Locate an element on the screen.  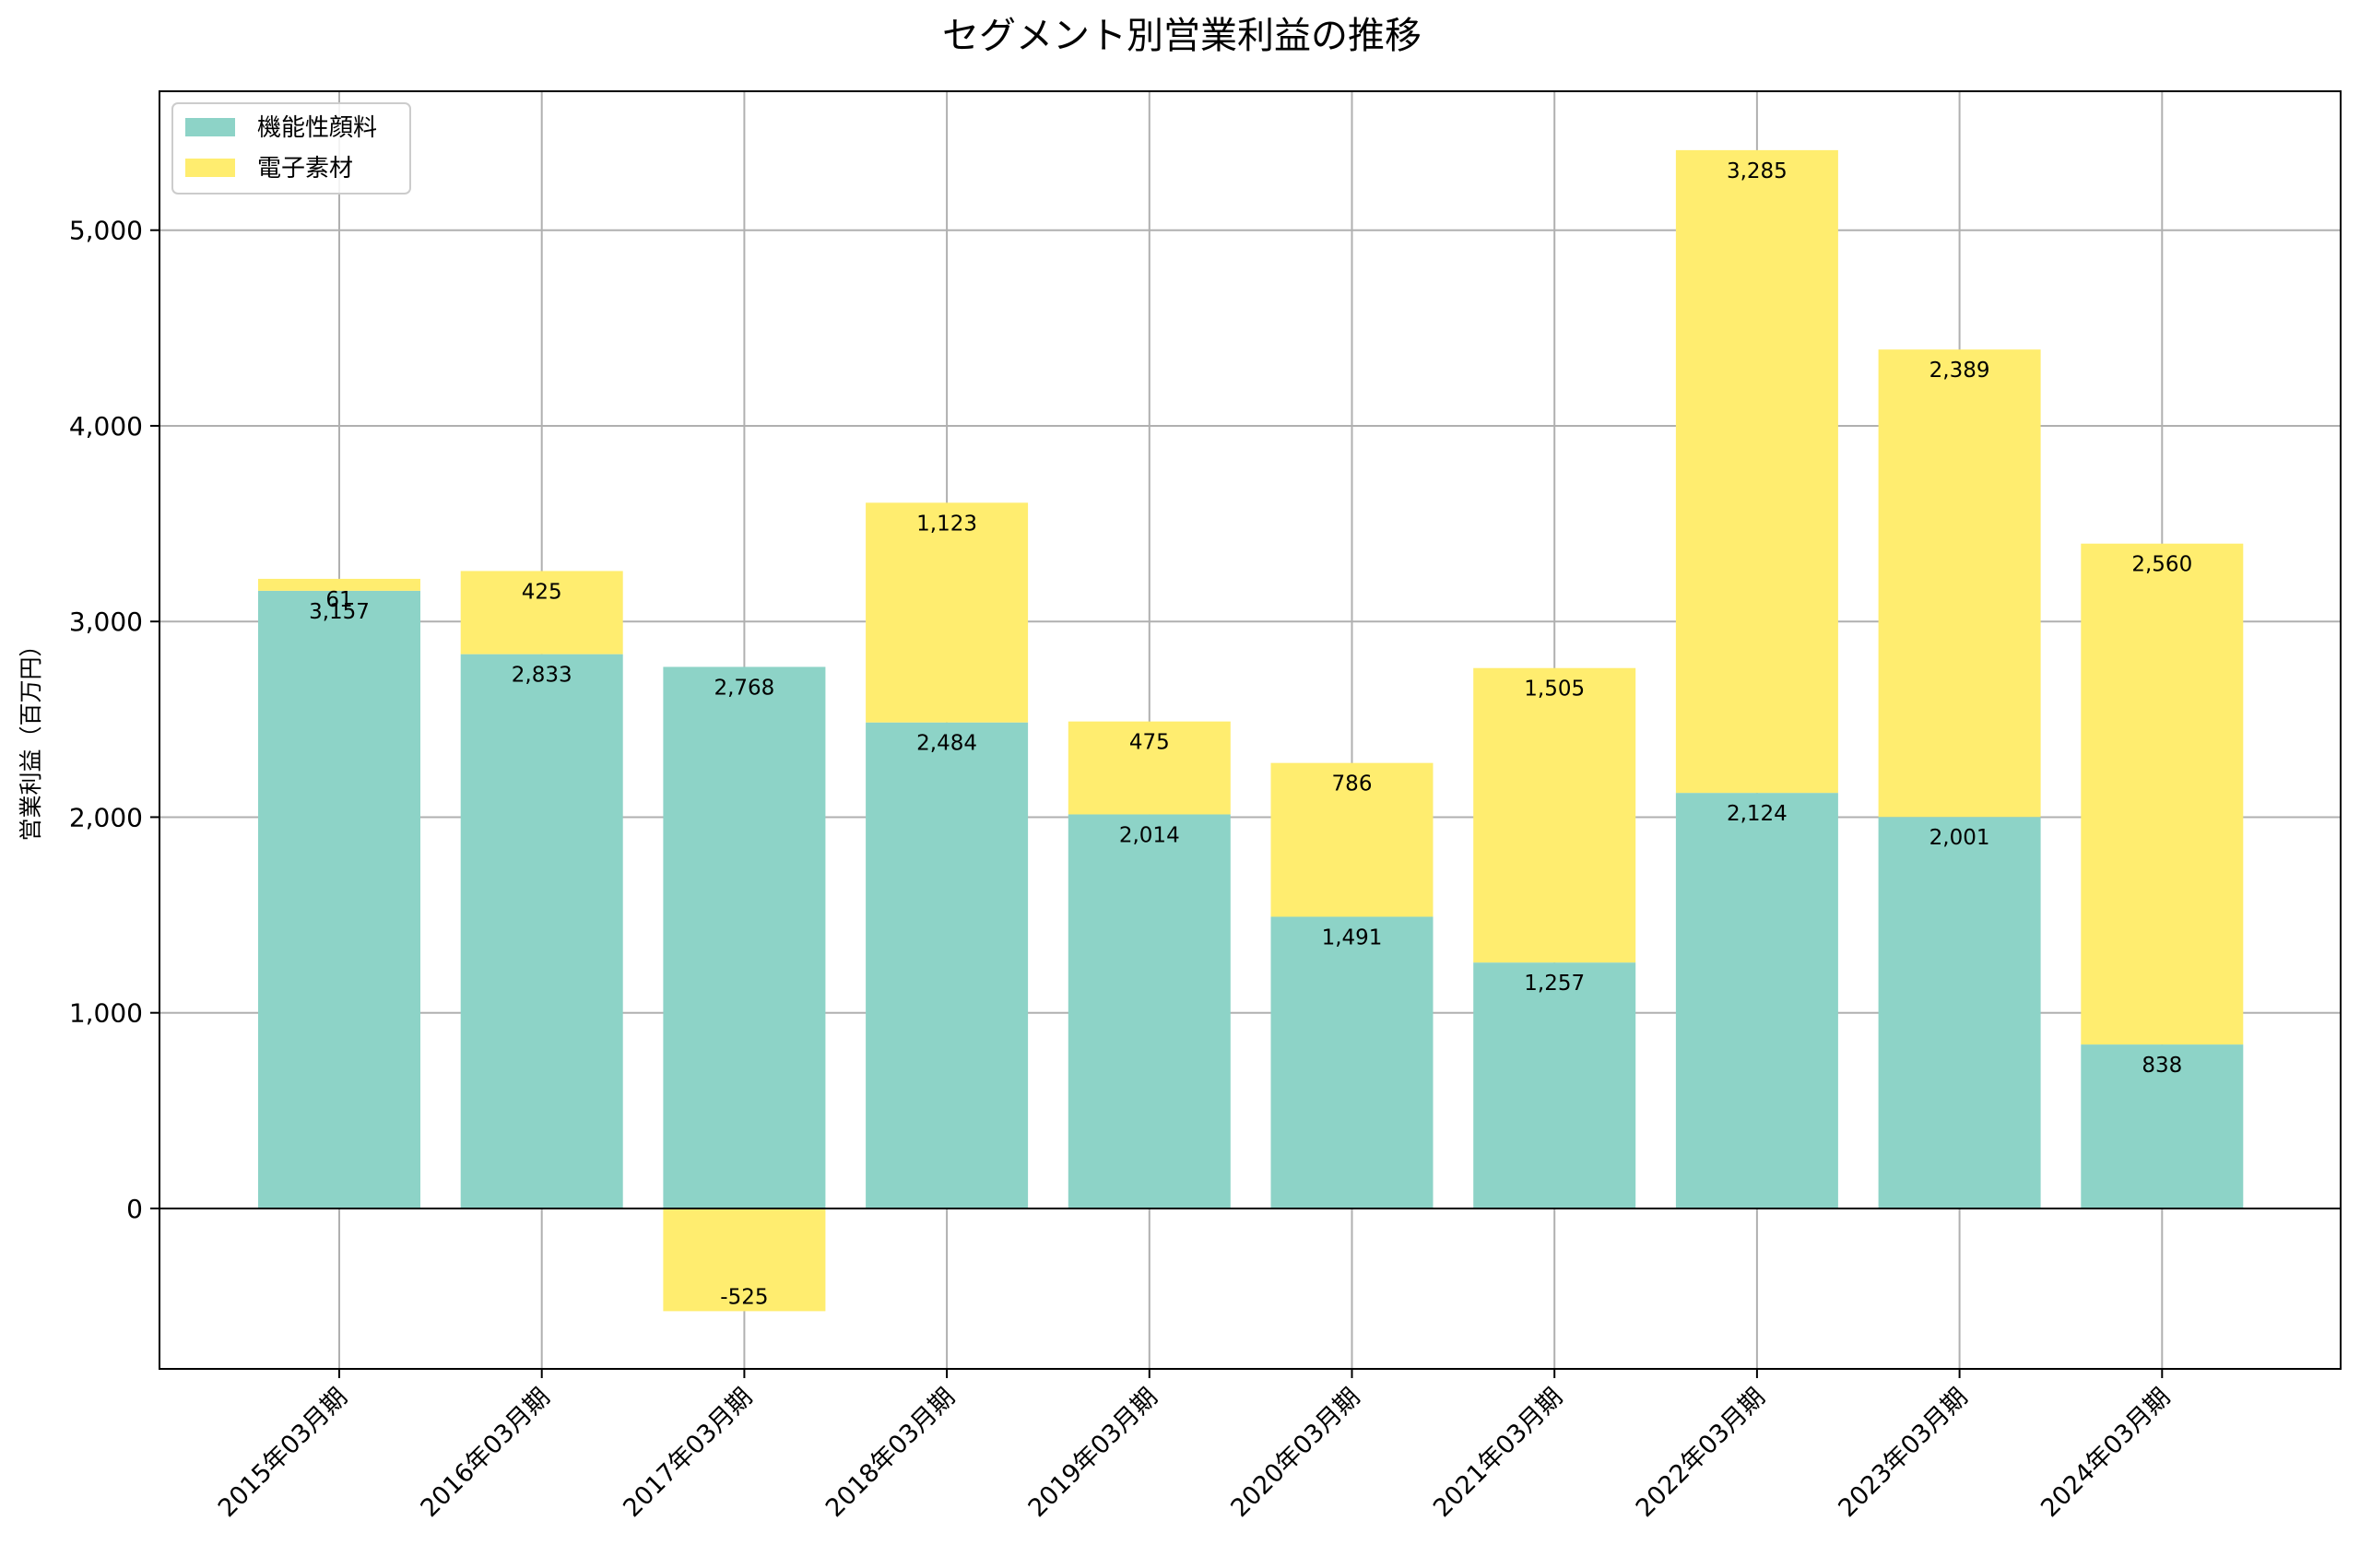
data-label: 61 is located at coordinates (338, 600).